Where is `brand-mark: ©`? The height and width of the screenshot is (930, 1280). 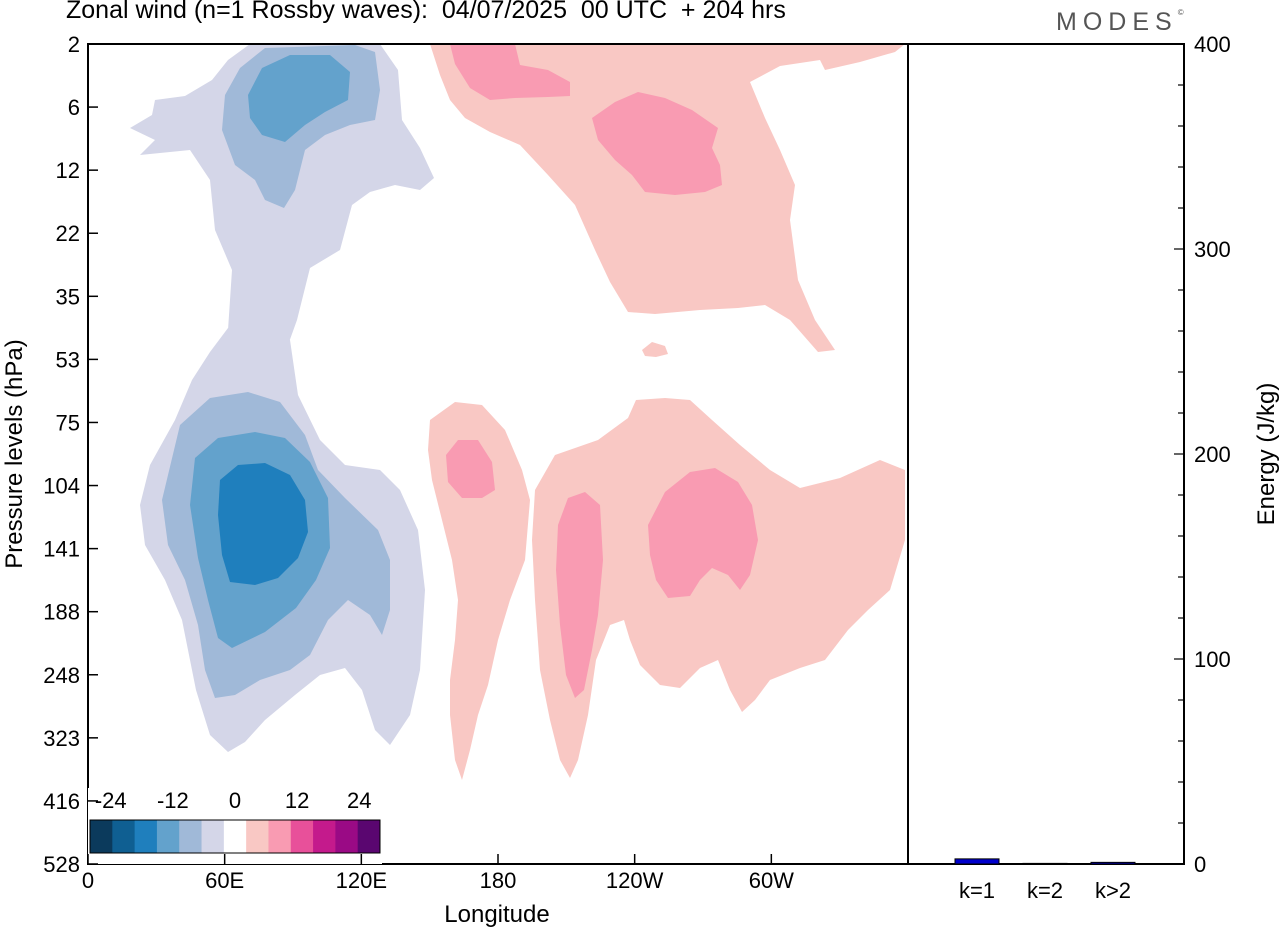 brand-mark: © is located at coordinates (1180, 12).